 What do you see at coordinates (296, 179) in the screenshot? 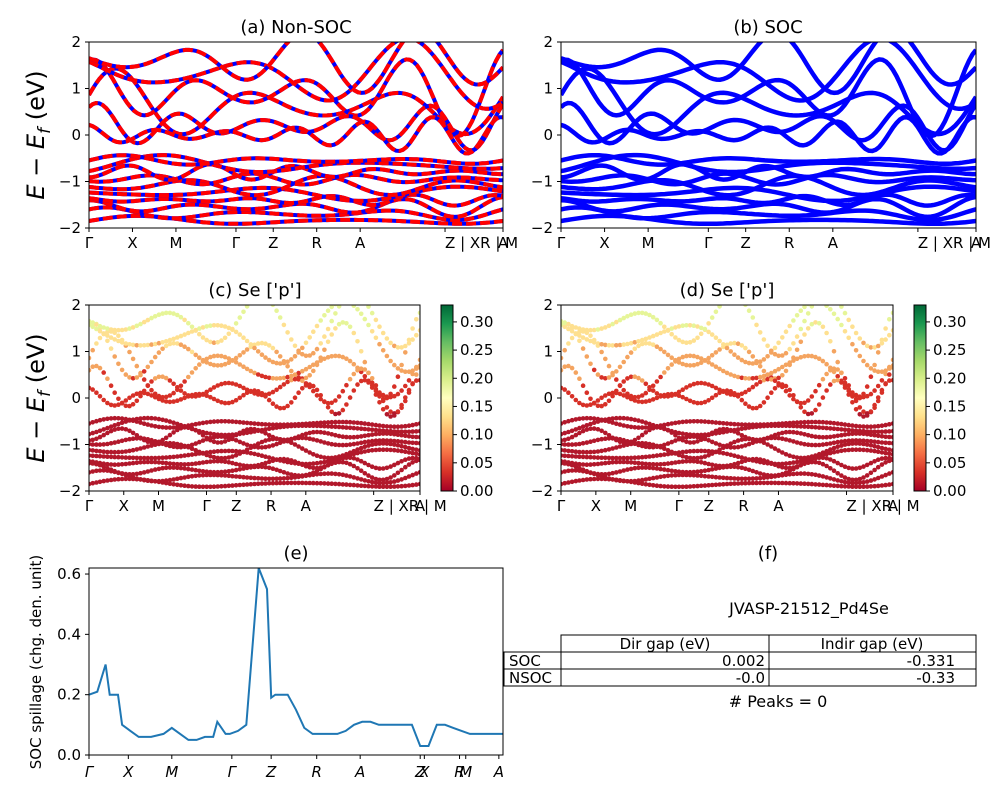
I see `band-line-dashed` at bounding box center [296, 179].